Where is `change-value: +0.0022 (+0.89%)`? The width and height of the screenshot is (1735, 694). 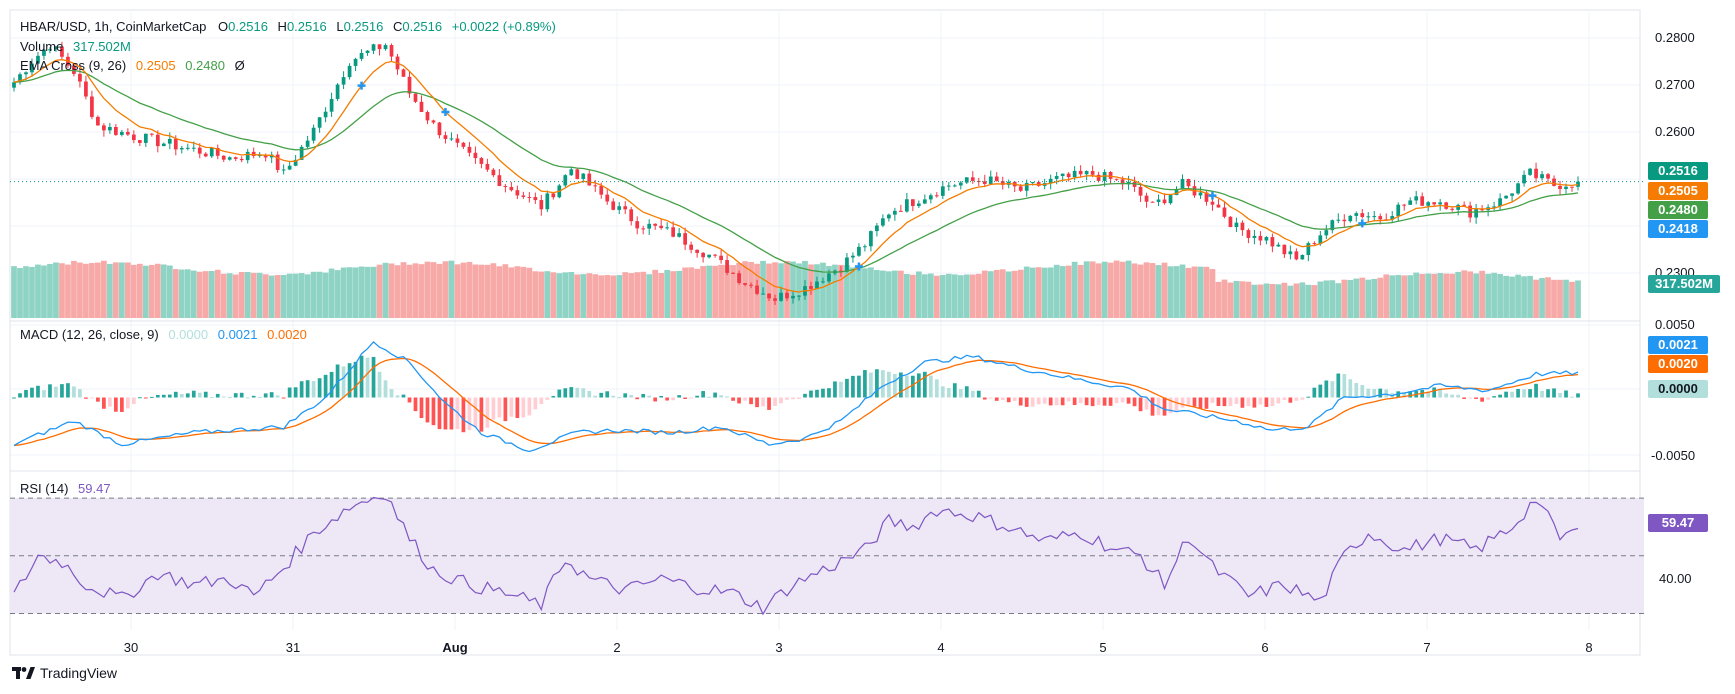 change-value: +0.0022 (+0.89%) is located at coordinates (503, 26).